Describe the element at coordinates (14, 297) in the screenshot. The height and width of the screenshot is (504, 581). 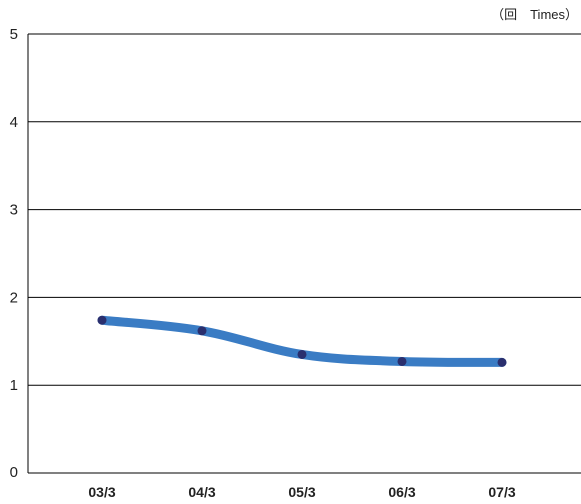
I see `y-tick-label: 2` at that location.